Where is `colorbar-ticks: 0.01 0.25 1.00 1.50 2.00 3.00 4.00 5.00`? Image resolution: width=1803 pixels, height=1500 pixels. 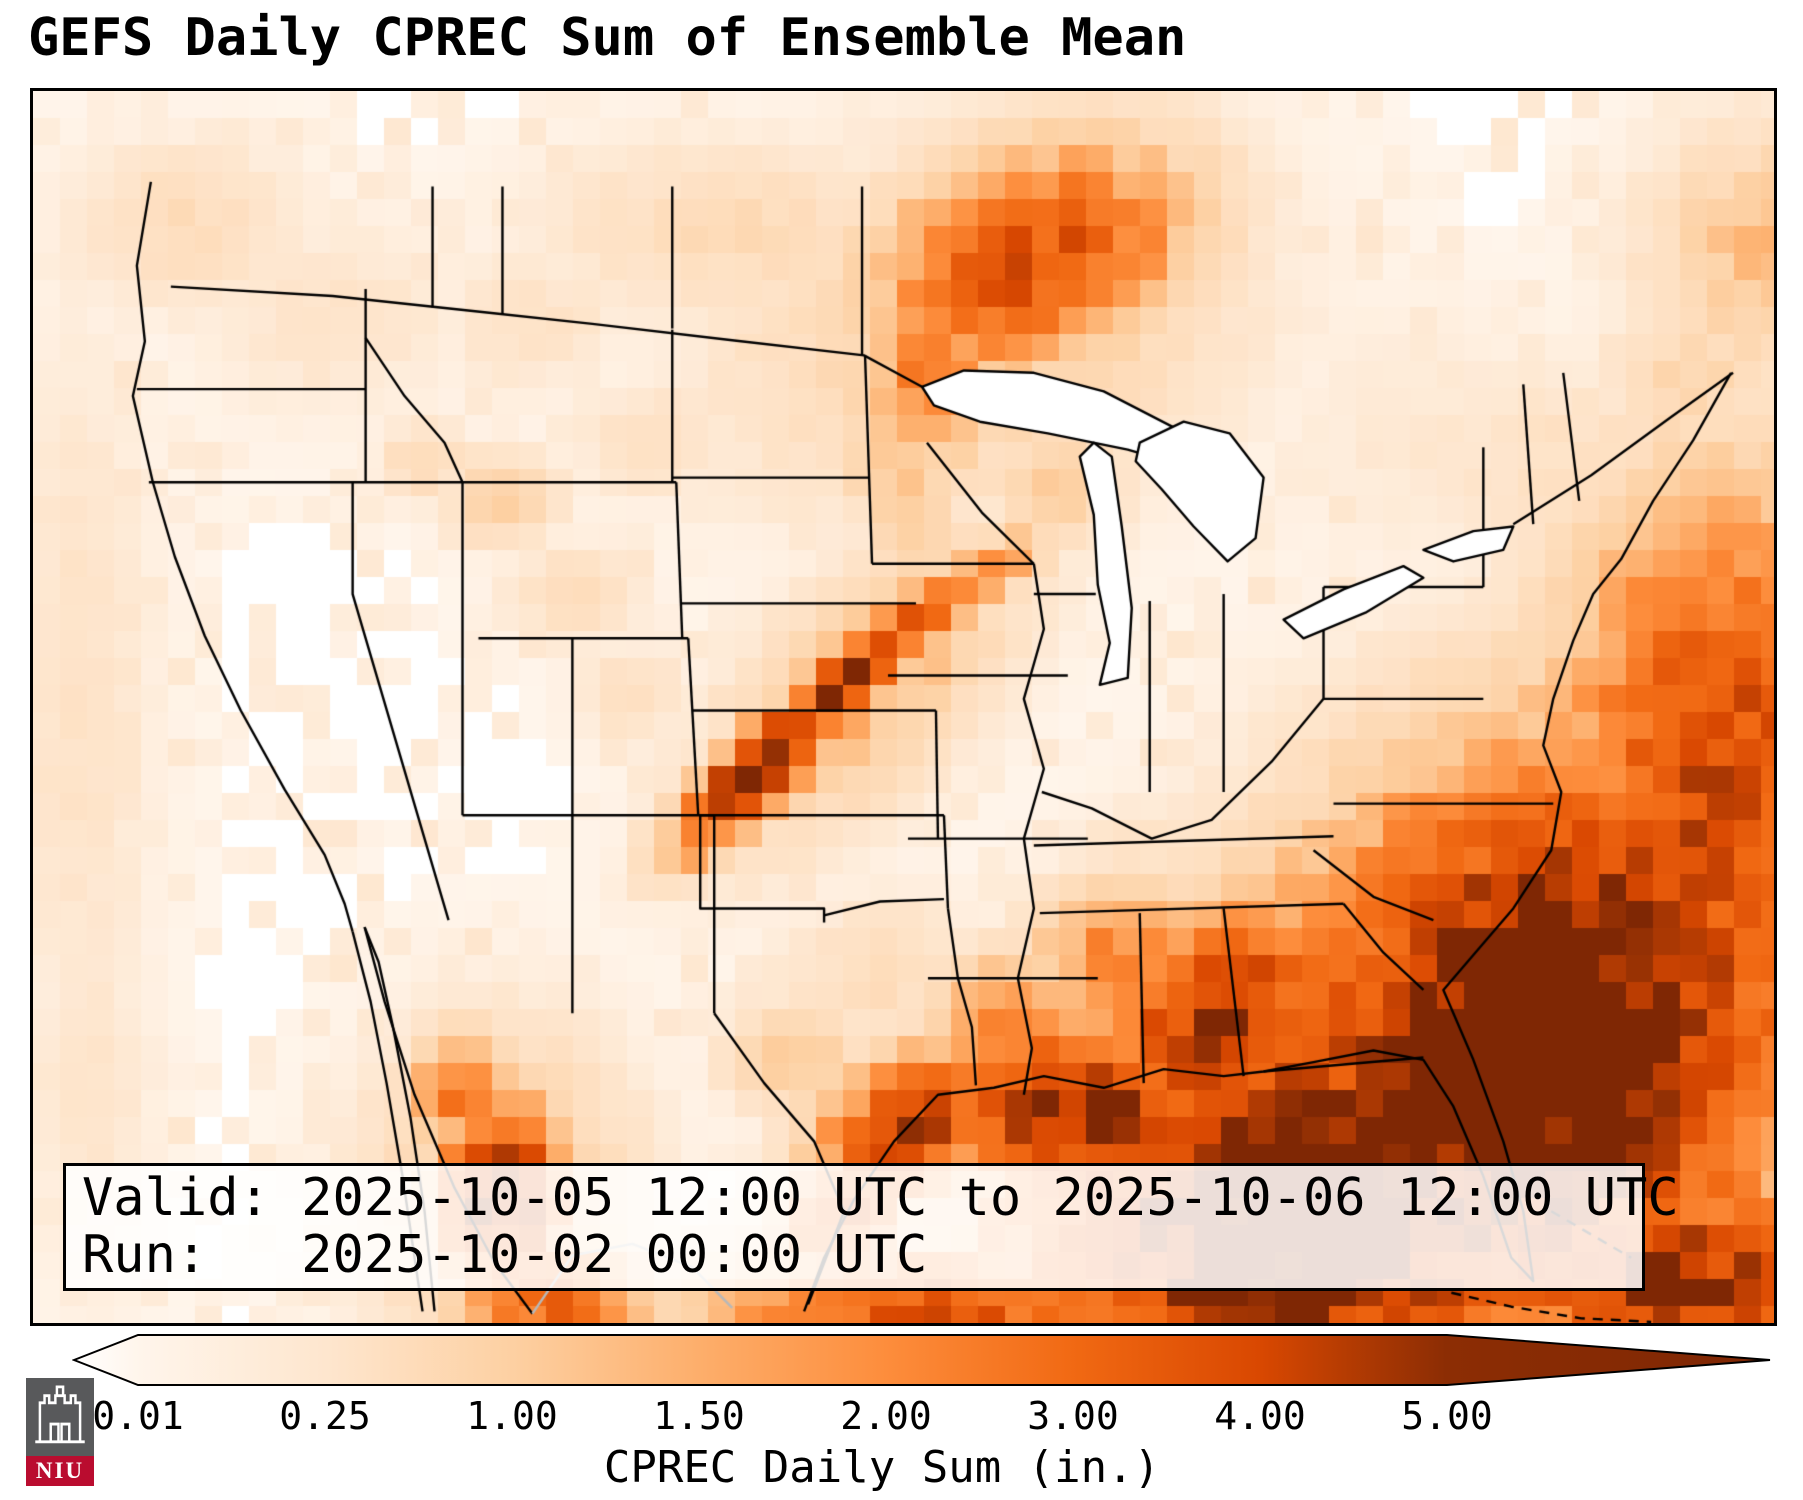
colorbar-ticks: 0.01 0.25 1.00 1.50 2.00 3.00 4.00 5.00 is located at coordinates (922, 1417).